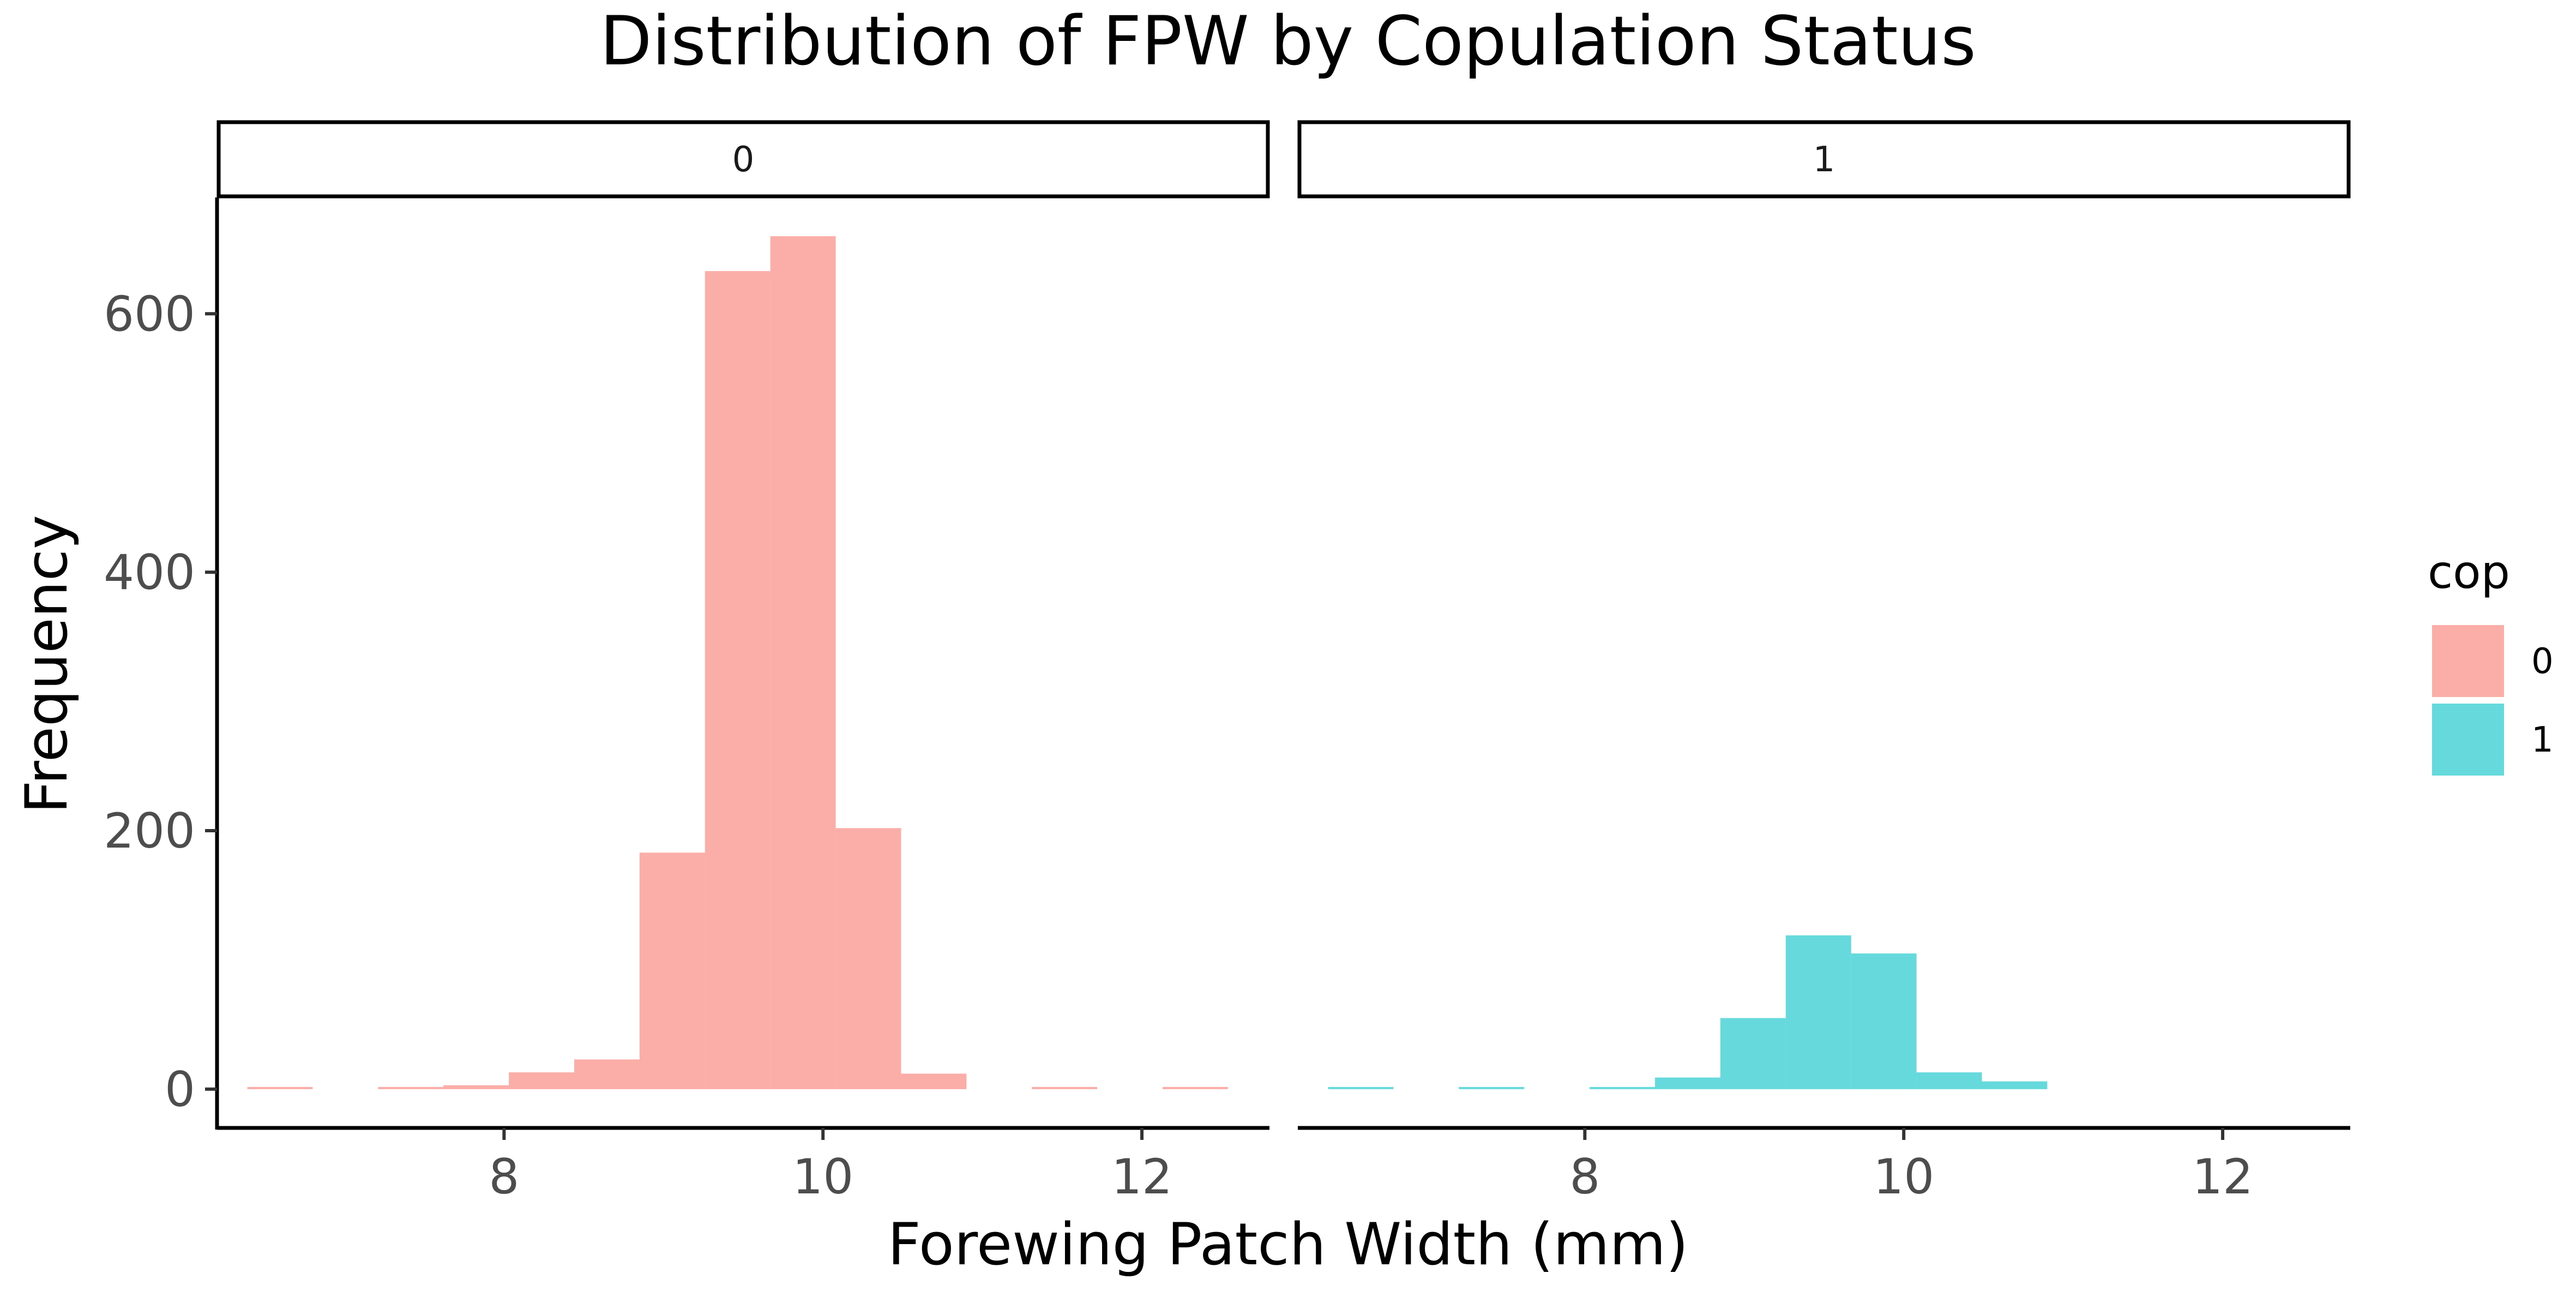 Image resolution: width=2576 pixels, height=1291 pixels. I want to click on legend-label-1: 1, so click(2542, 740).